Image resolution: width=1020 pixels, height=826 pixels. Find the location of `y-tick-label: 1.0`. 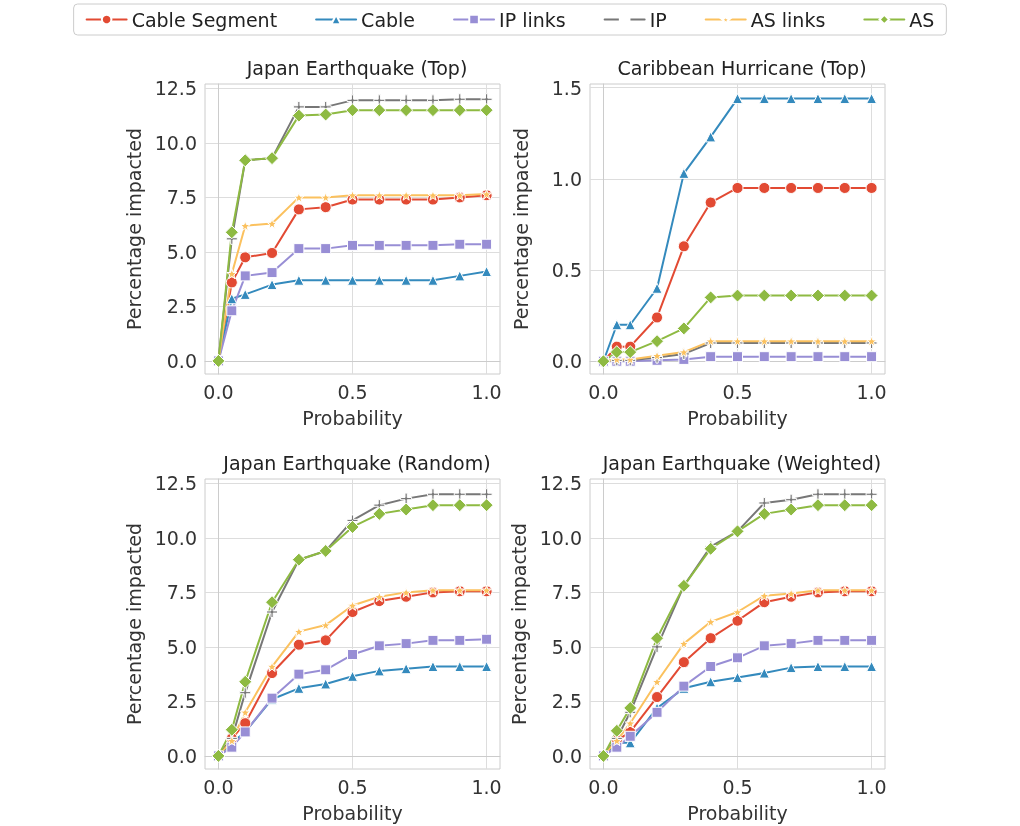

y-tick-label: 1.0 is located at coordinates (566, 178).